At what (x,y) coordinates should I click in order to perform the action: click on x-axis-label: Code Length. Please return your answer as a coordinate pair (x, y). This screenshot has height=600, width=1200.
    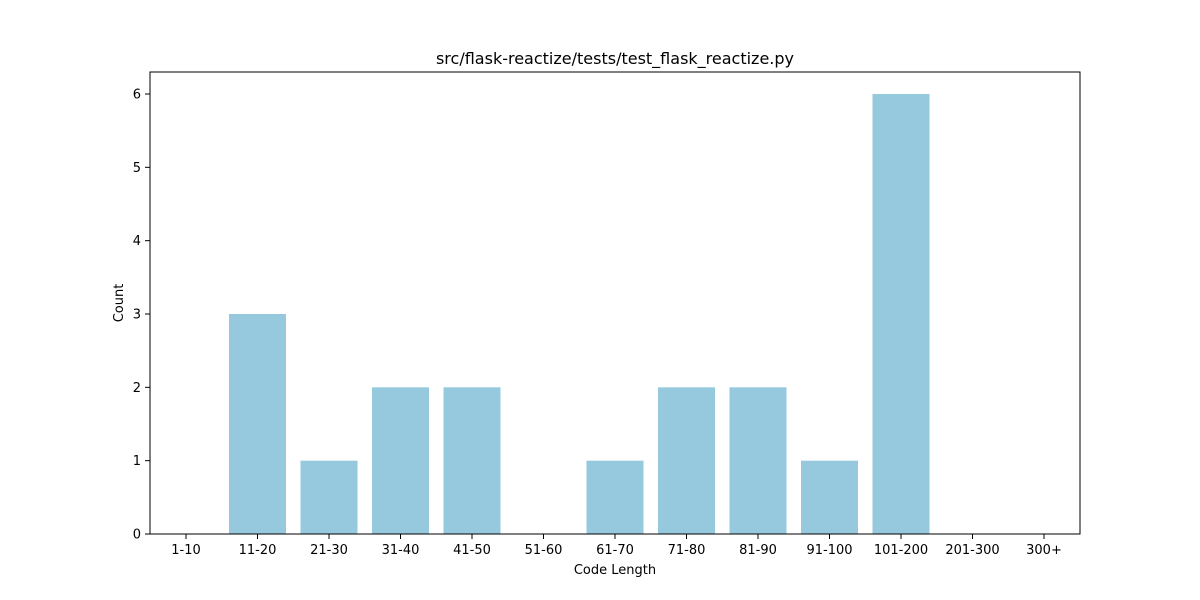
    Looking at the image, I should click on (615, 570).